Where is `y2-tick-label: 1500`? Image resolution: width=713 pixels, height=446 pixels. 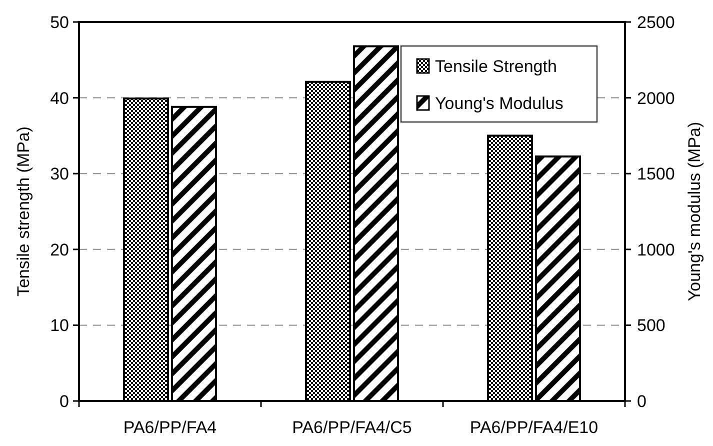
y2-tick-label: 1500 is located at coordinates (656, 174).